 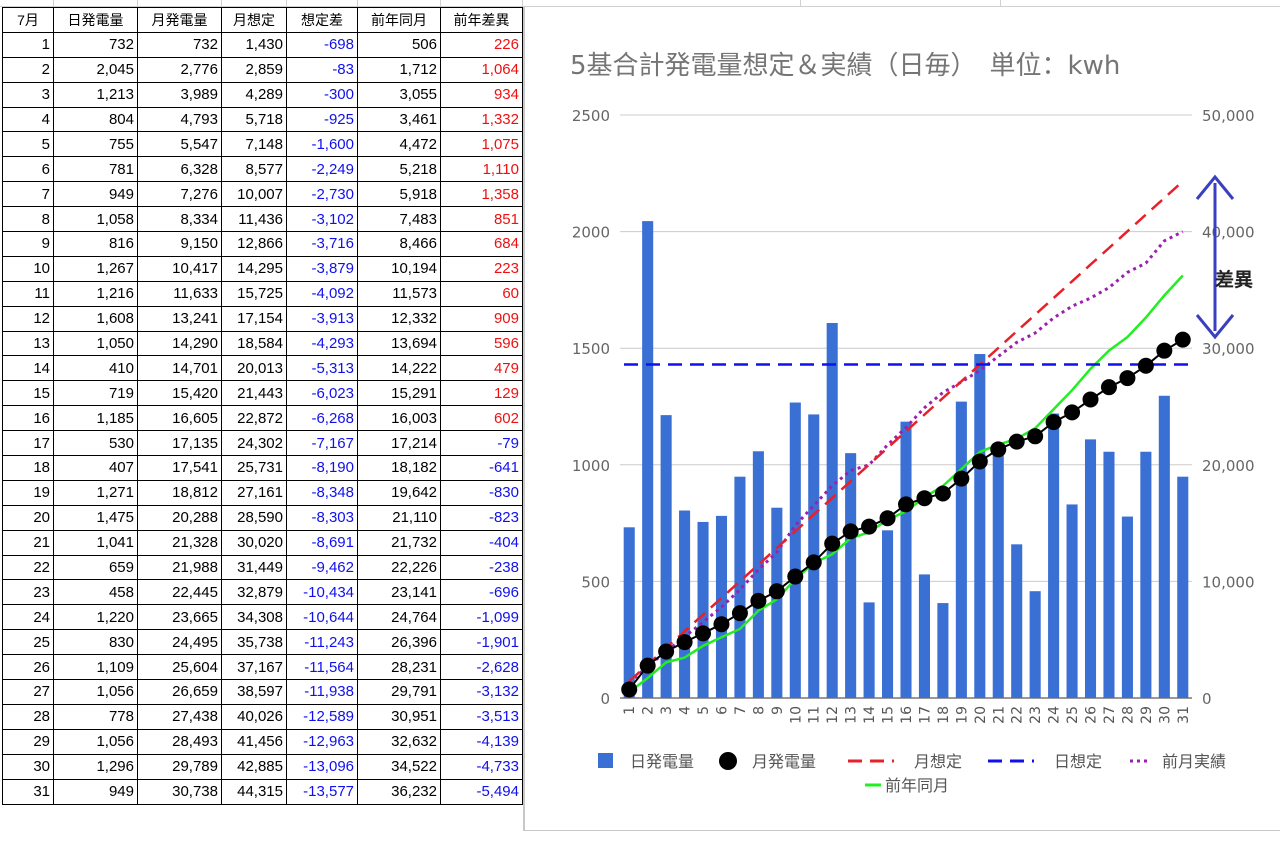 I want to click on table-cell: 6, so click(x=28, y=169).